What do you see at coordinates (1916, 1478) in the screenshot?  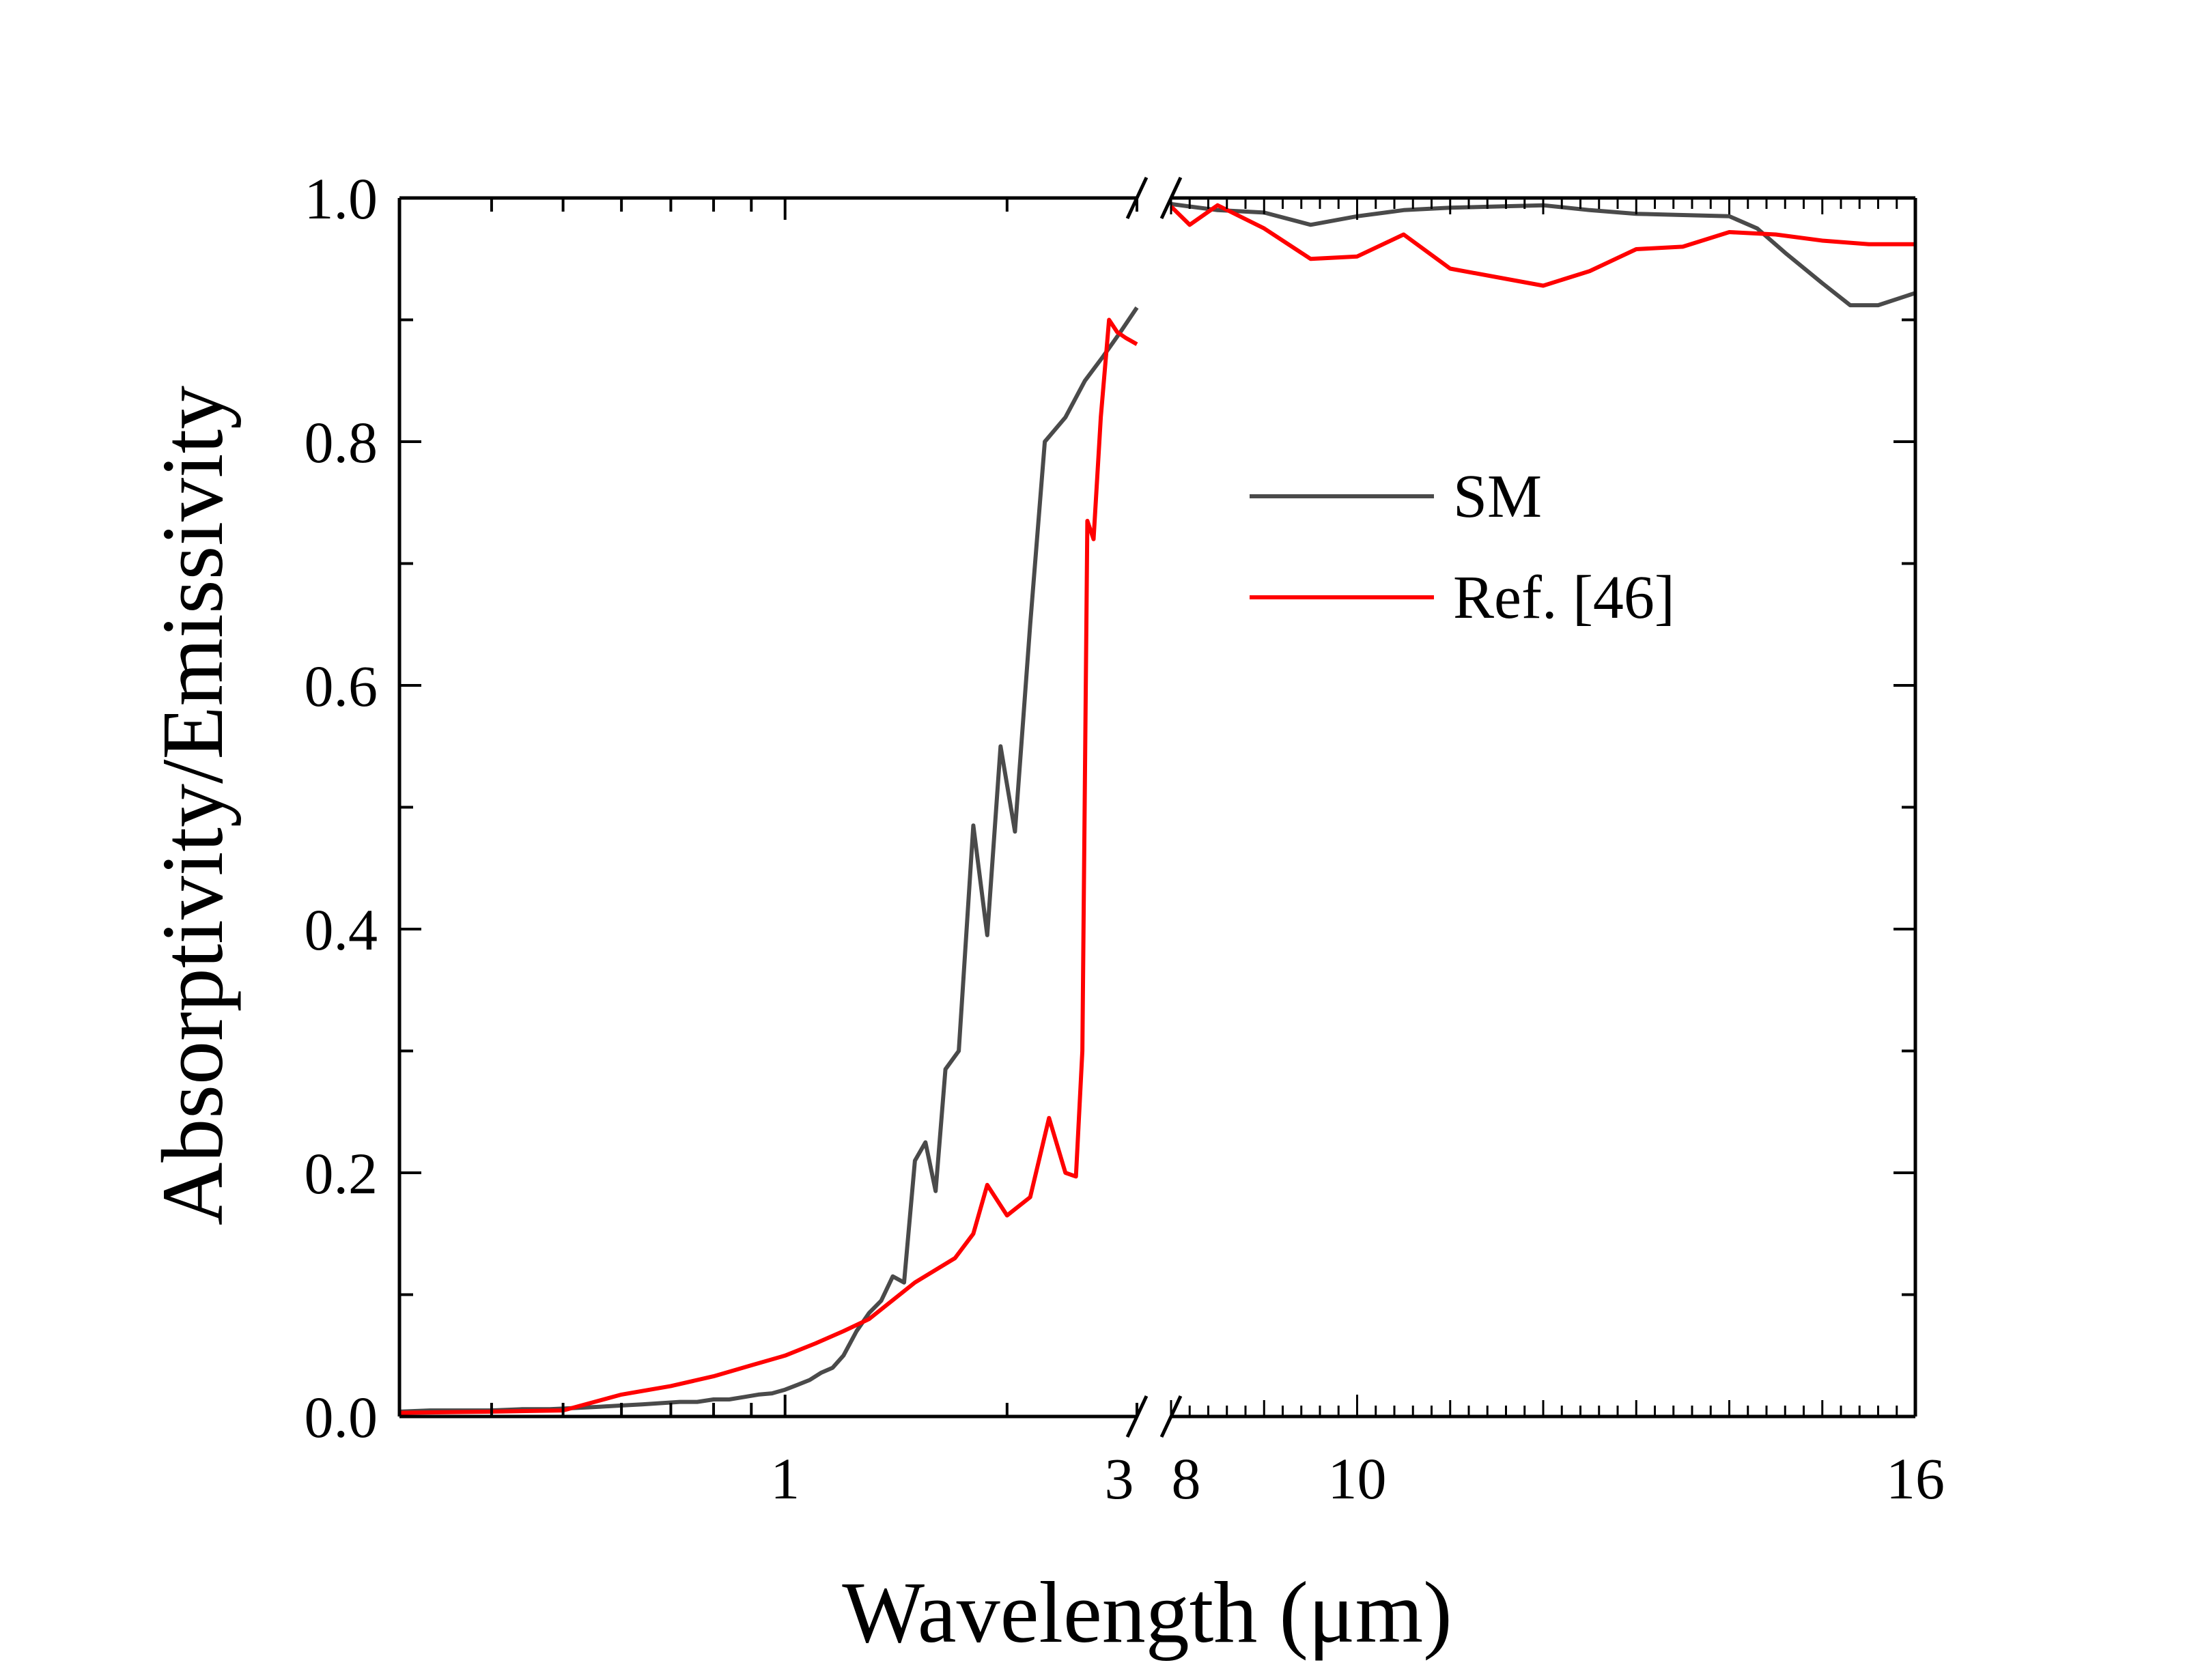 I see `x-tick-label: 16` at bounding box center [1916, 1478].